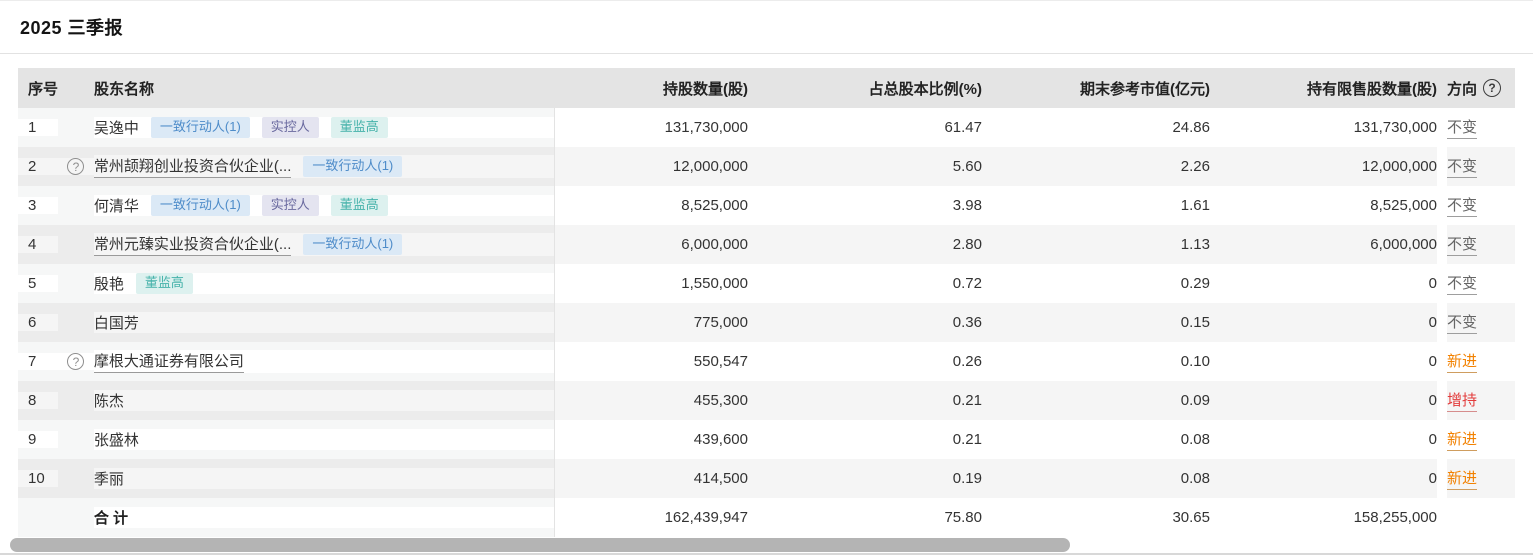  What do you see at coordinates (651, 205) in the screenshot?
I see `cell-shares: 8,525,000` at bounding box center [651, 205].